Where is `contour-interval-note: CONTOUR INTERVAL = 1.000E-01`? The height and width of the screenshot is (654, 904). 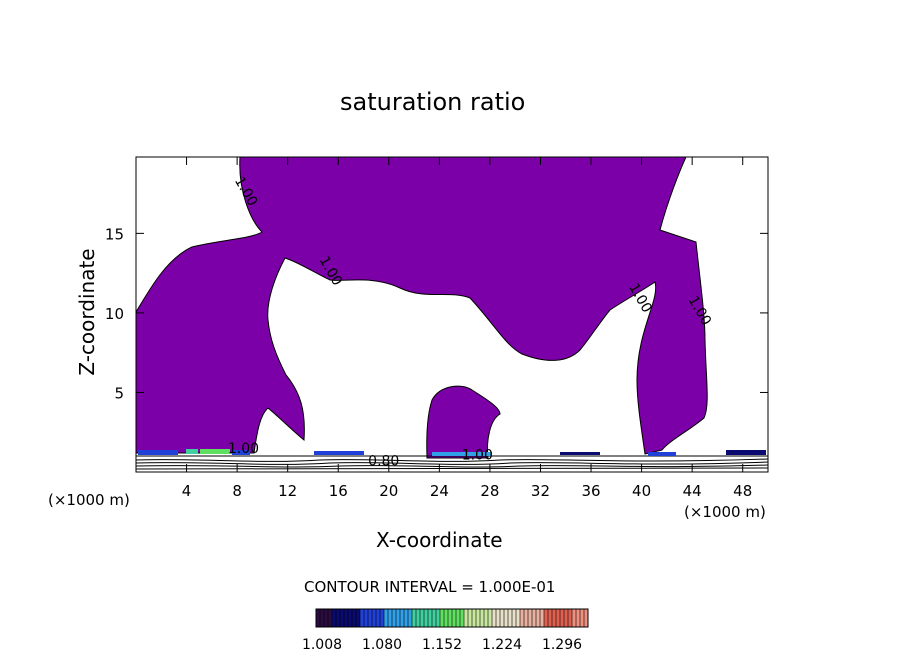 contour-interval-note: CONTOUR INTERVAL = 1.000E-01 is located at coordinates (430, 587).